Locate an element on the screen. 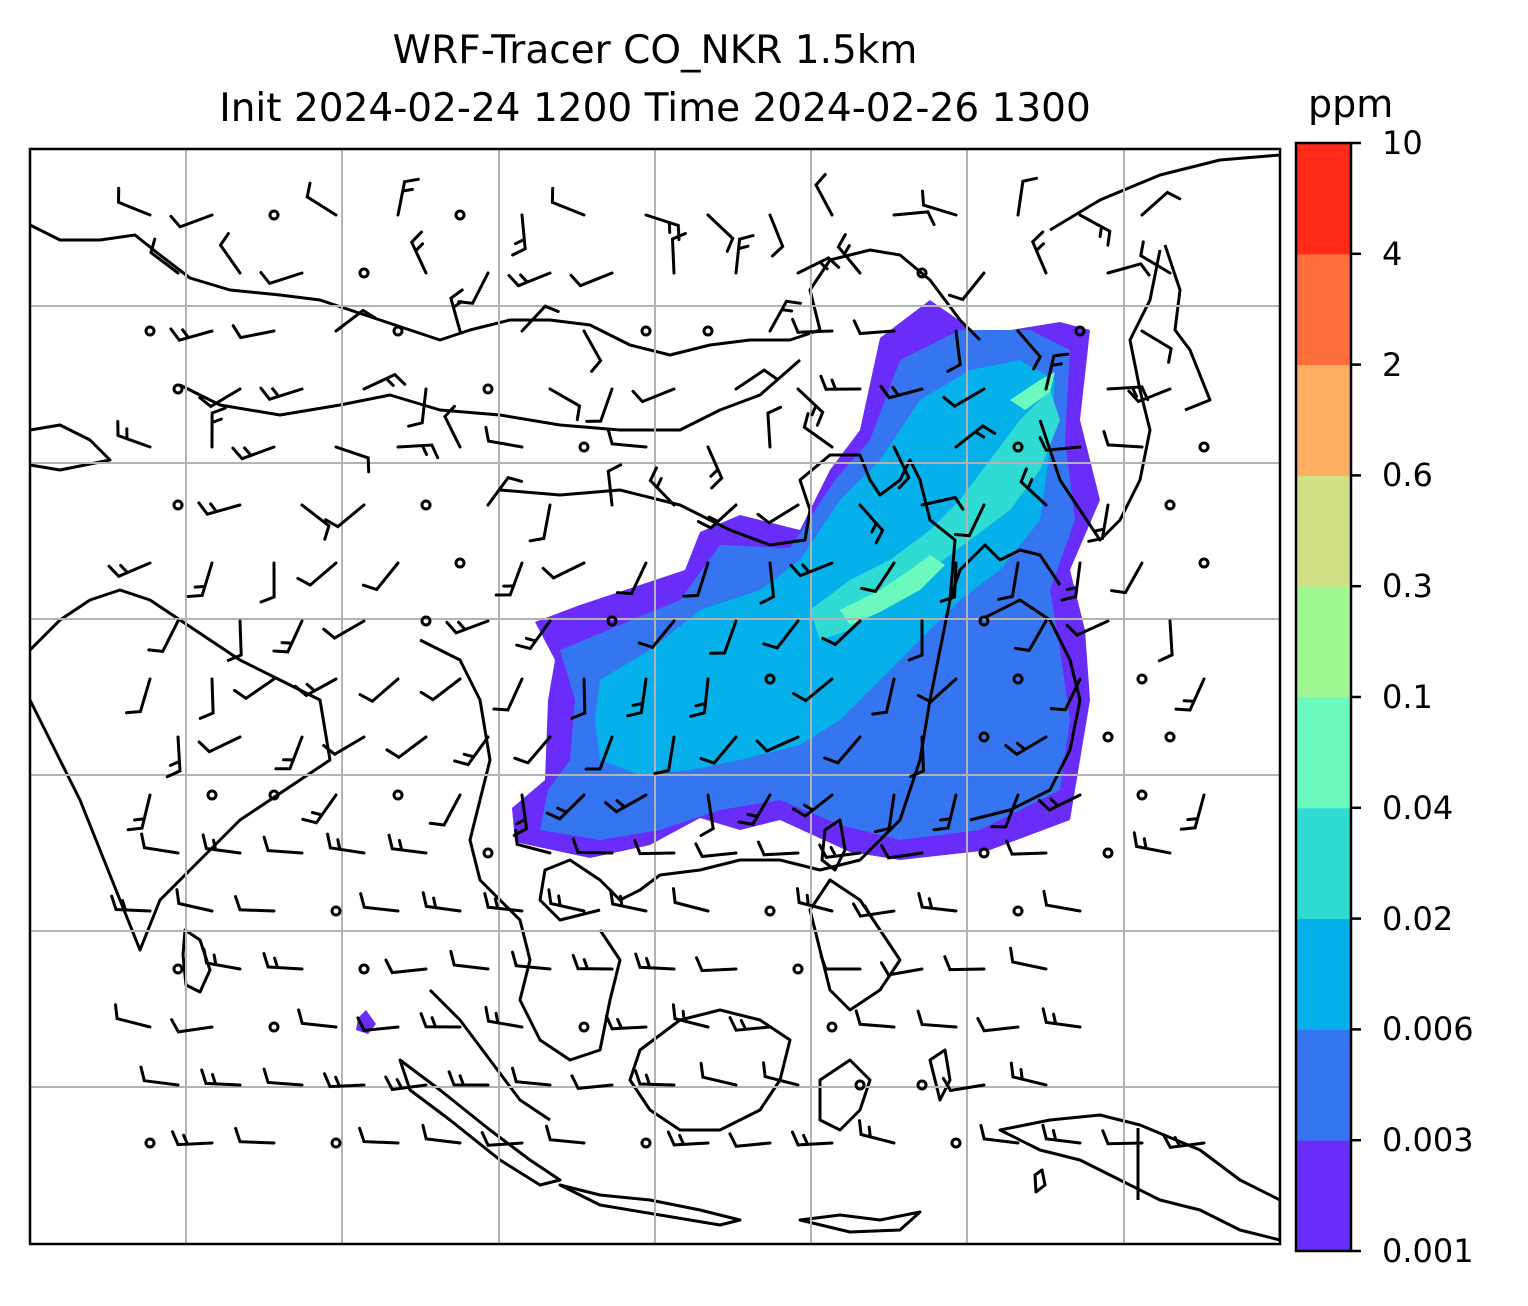  colorbar-tick-label: 0.1 is located at coordinates (1407, 697).